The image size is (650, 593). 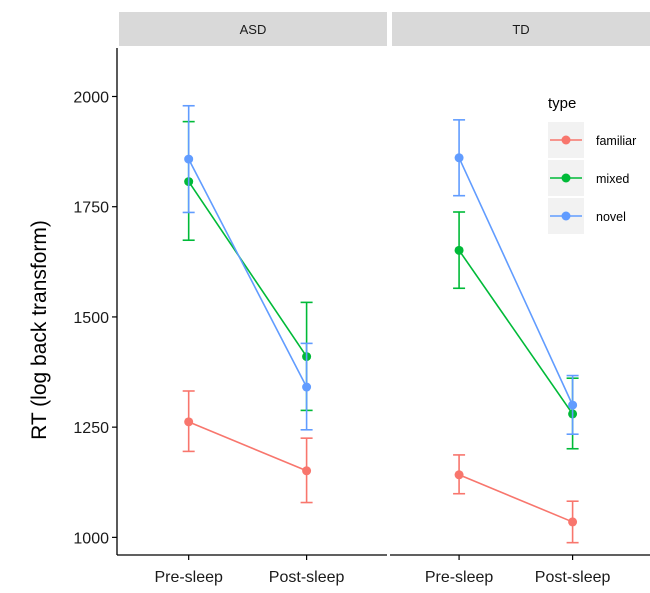 What do you see at coordinates (91, 318) in the screenshot?
I see `y-tick-label: 1500` at bounding box center [91, 318].